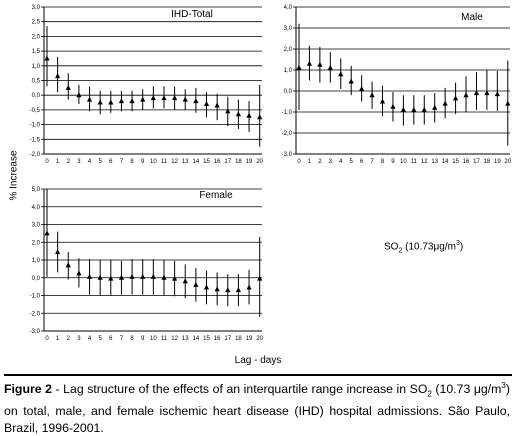  I want to click on x-axis-label: Lag - days, so click(258, 360).